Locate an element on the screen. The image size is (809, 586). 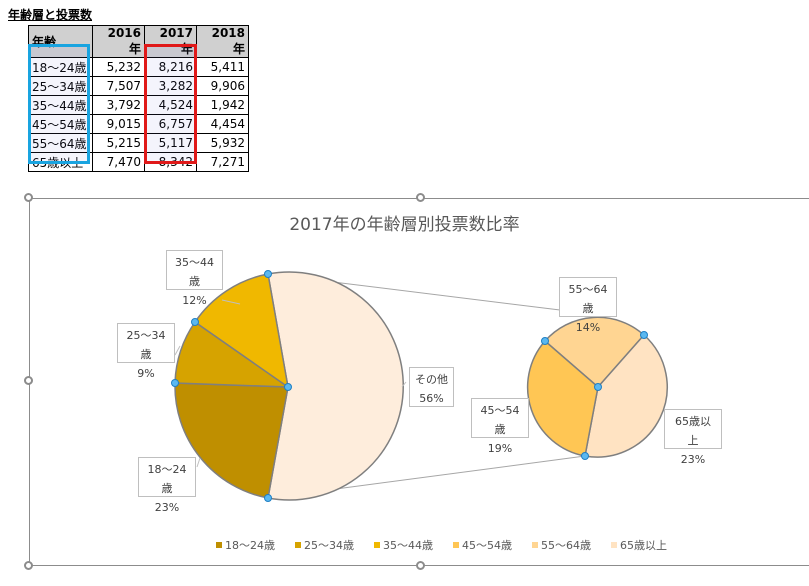
cell-2018: 7,271 is located at coordinates (222, 162).